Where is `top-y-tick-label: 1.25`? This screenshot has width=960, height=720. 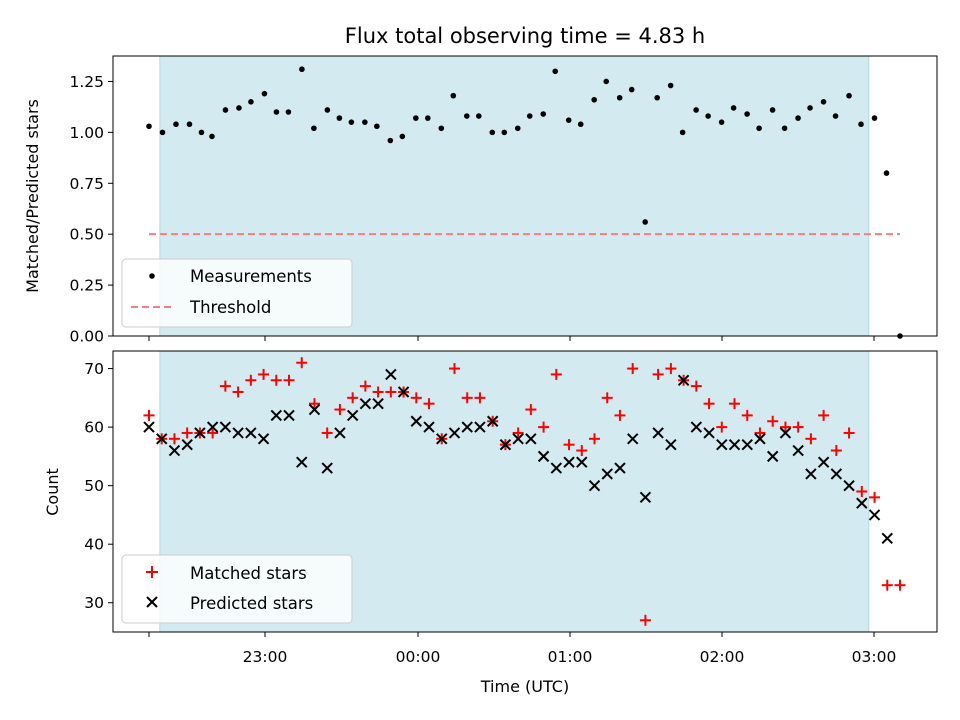 top-y-tick-label: 1.25 is located at coordinates (86, 82).